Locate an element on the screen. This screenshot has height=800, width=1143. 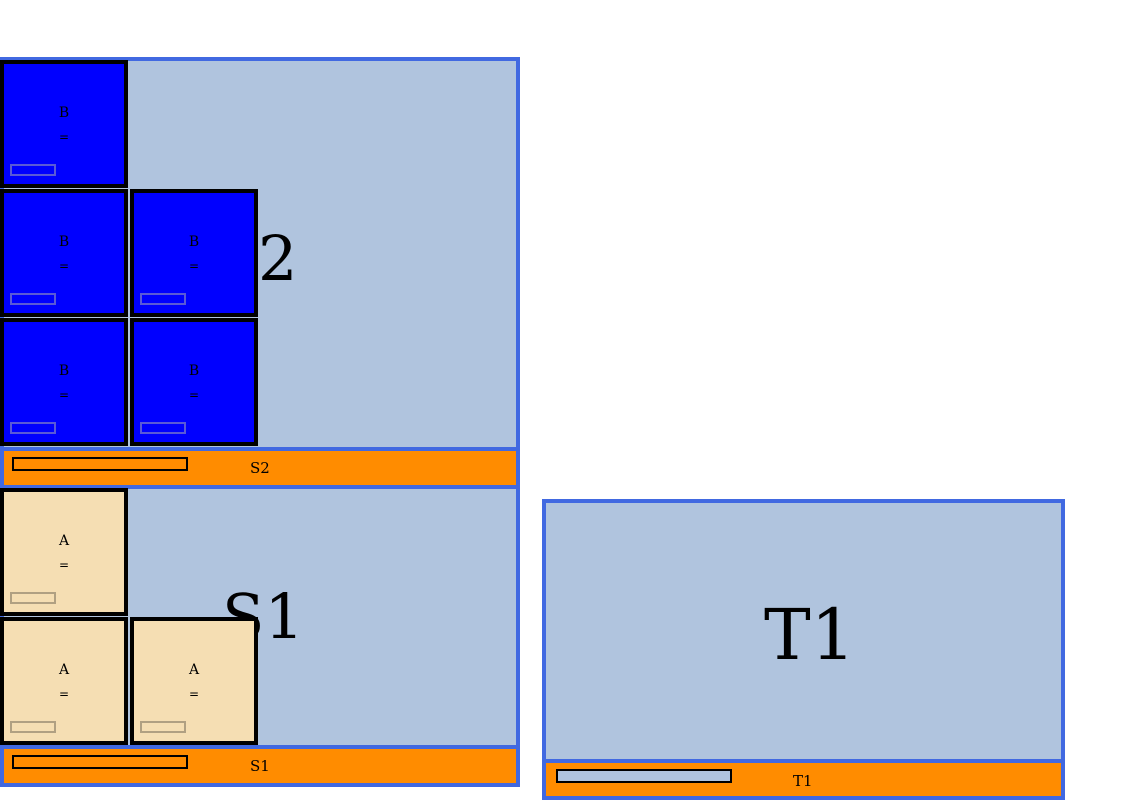
stack-s2-footer-label: S2 is located at coordinates (260, 468).